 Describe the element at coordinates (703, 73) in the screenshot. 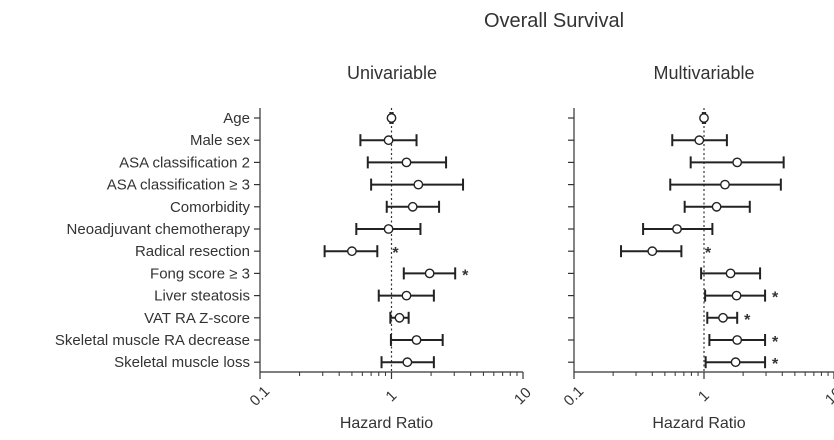

I see `panel-subtitle: Multivariable` at that location.